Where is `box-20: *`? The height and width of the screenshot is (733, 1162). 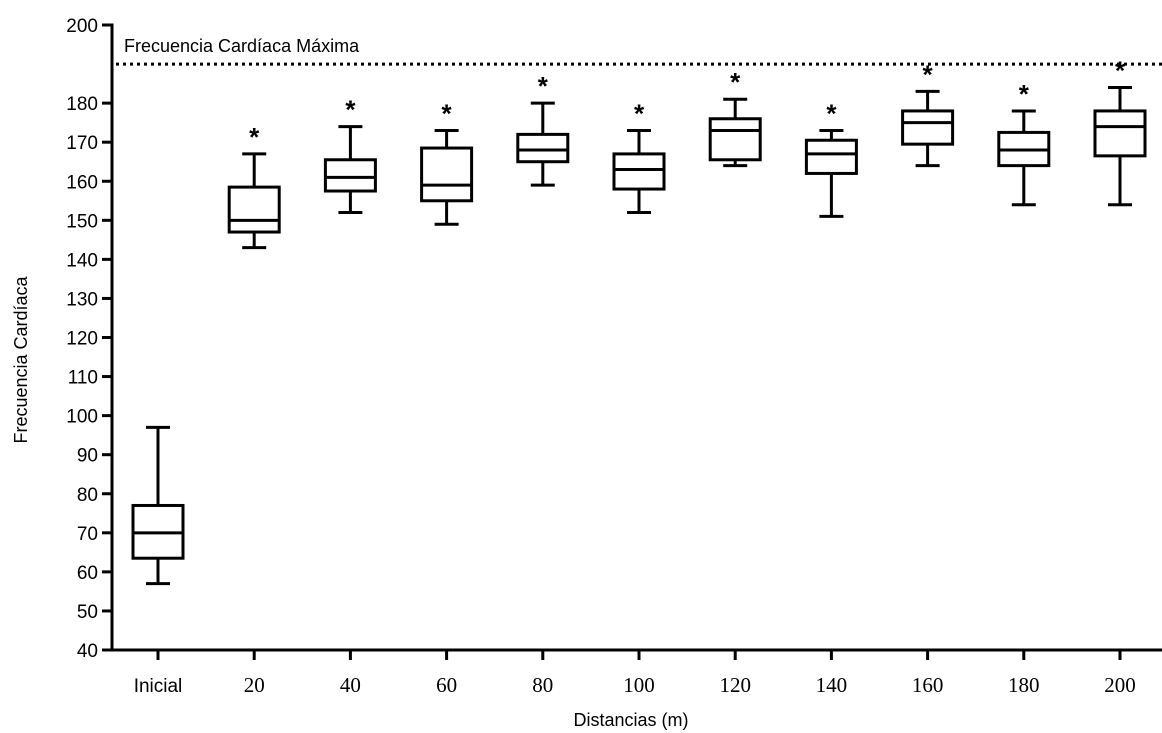 box-20: * is located at coordinates (254, 186).